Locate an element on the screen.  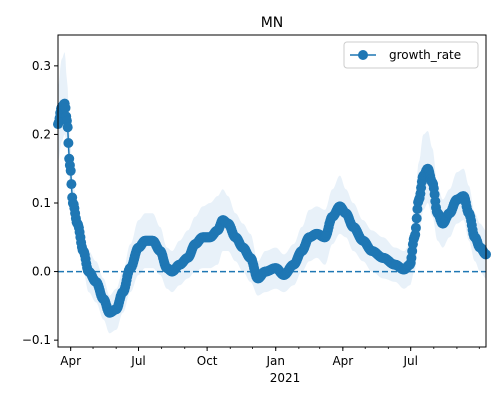
legend-box is located at coordinates (411, 55).